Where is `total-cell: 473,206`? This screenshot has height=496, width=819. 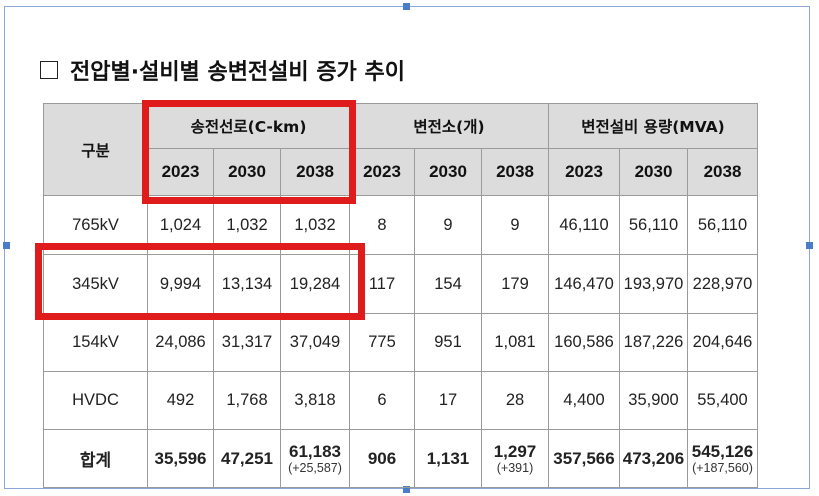 total-cell: 473,206 is located at coordinates (653, 458).